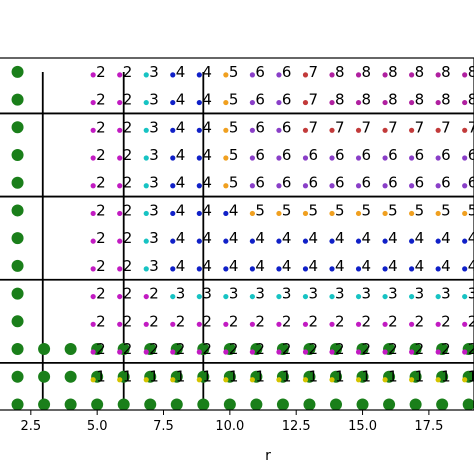 The width and height of the screenshot is (474, 474). What do you see at coordinates (296, 426) in the screenshot?
I see `x-tick-label: 12.5` at bounding box center [296, 426].